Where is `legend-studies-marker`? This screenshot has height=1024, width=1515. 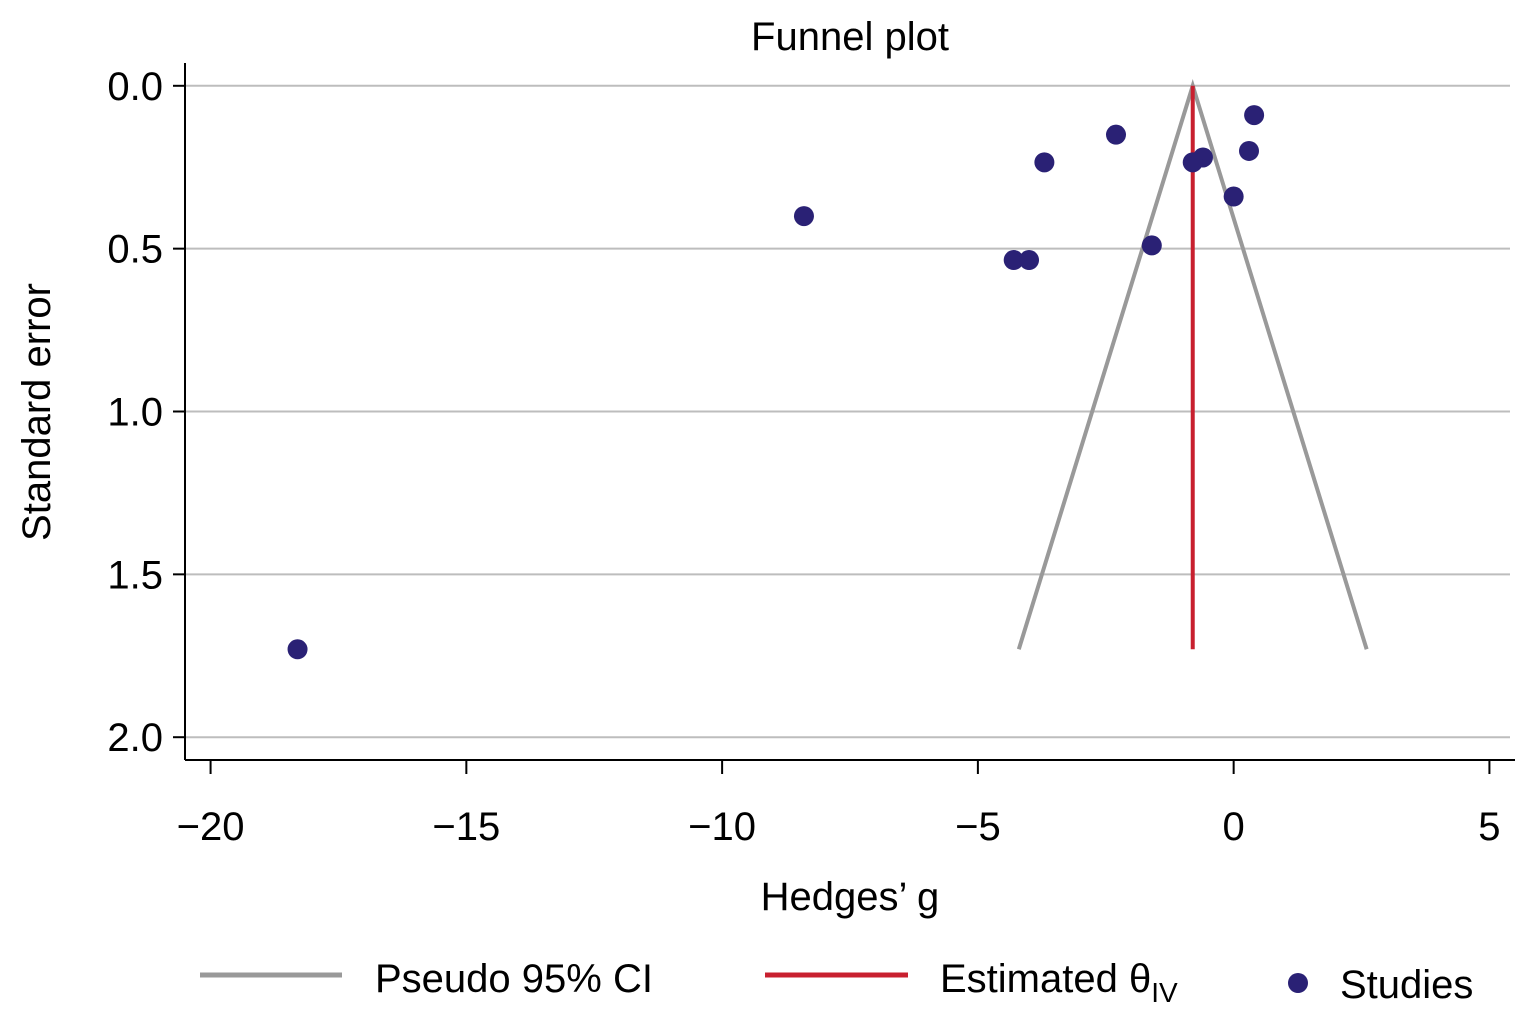 legend-studies-marker is located at coordinates (1298, 983).